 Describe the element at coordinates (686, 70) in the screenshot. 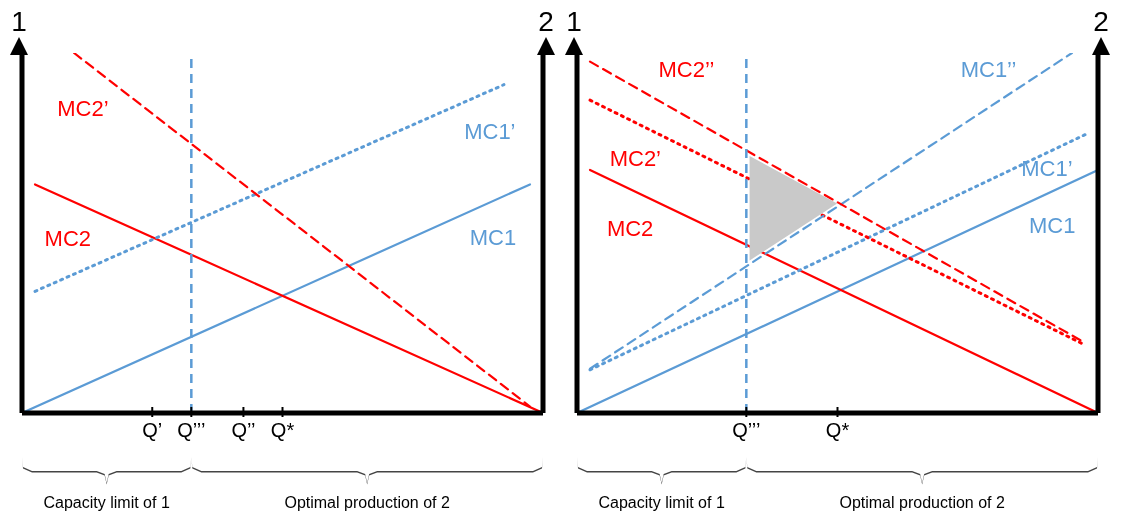

I see `series-label: MC2’’` at that location.